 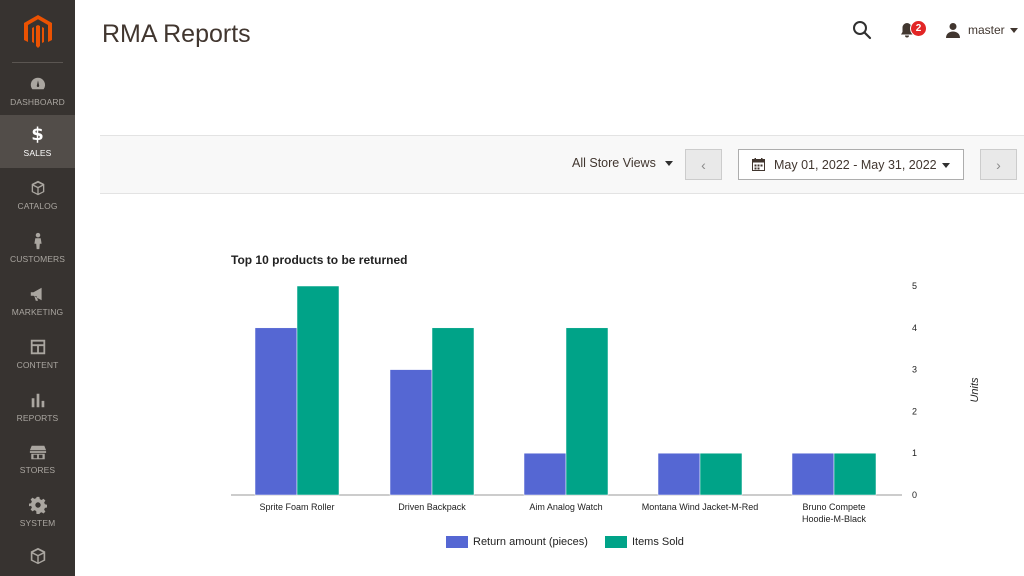 I want to click on chart-legend: Return amount (pieces) Items Sold, so click(x=573, y=542).